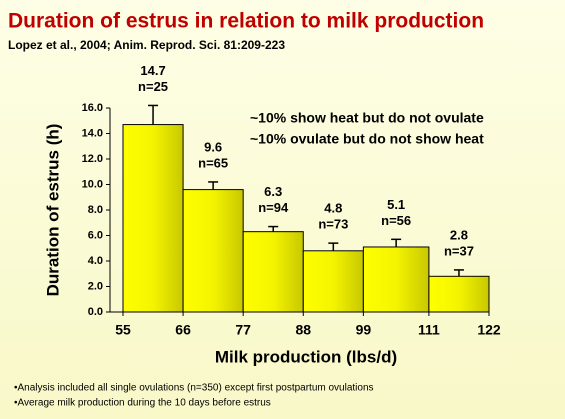 The image size is (565, 419). Describe the element at coordinates (95, 235) in the screenshot. I see `y-tick-label: 6.0` at that location.